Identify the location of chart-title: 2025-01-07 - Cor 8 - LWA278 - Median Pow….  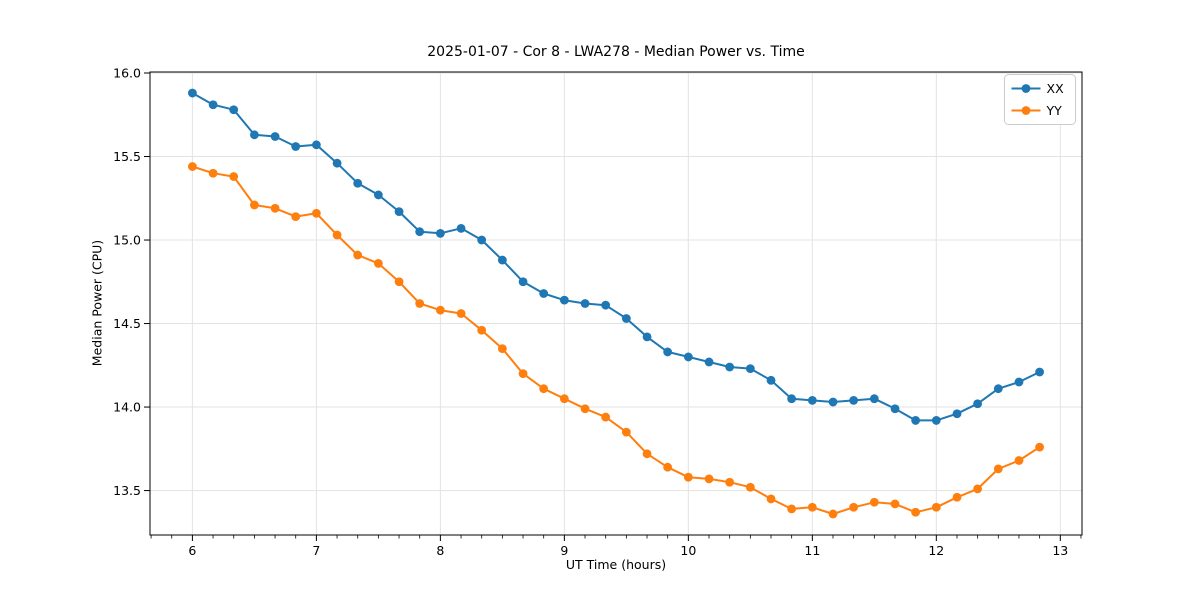
(616, 52).